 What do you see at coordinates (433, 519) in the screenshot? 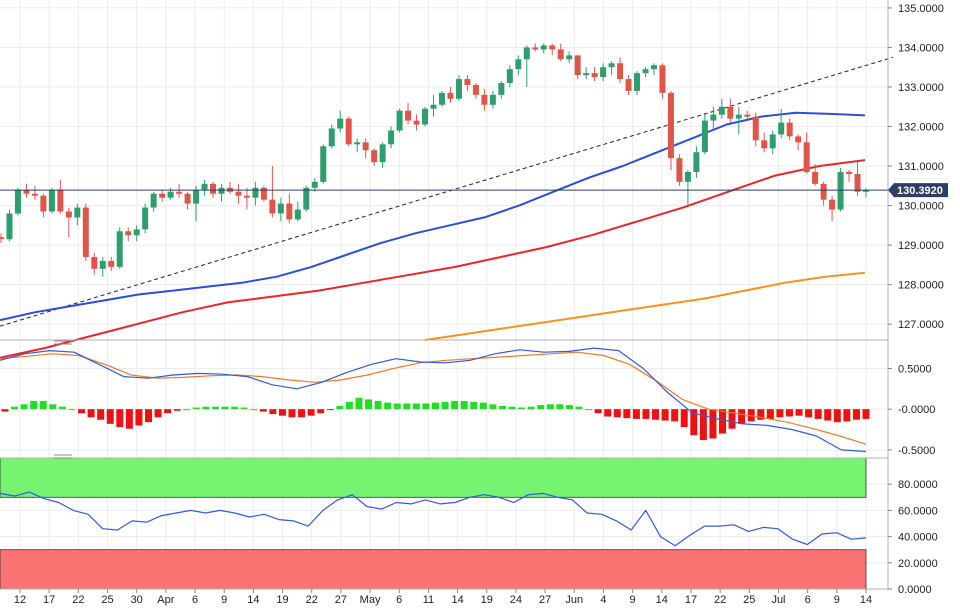
I see `rsi-line` at bounding box center [433, 519].